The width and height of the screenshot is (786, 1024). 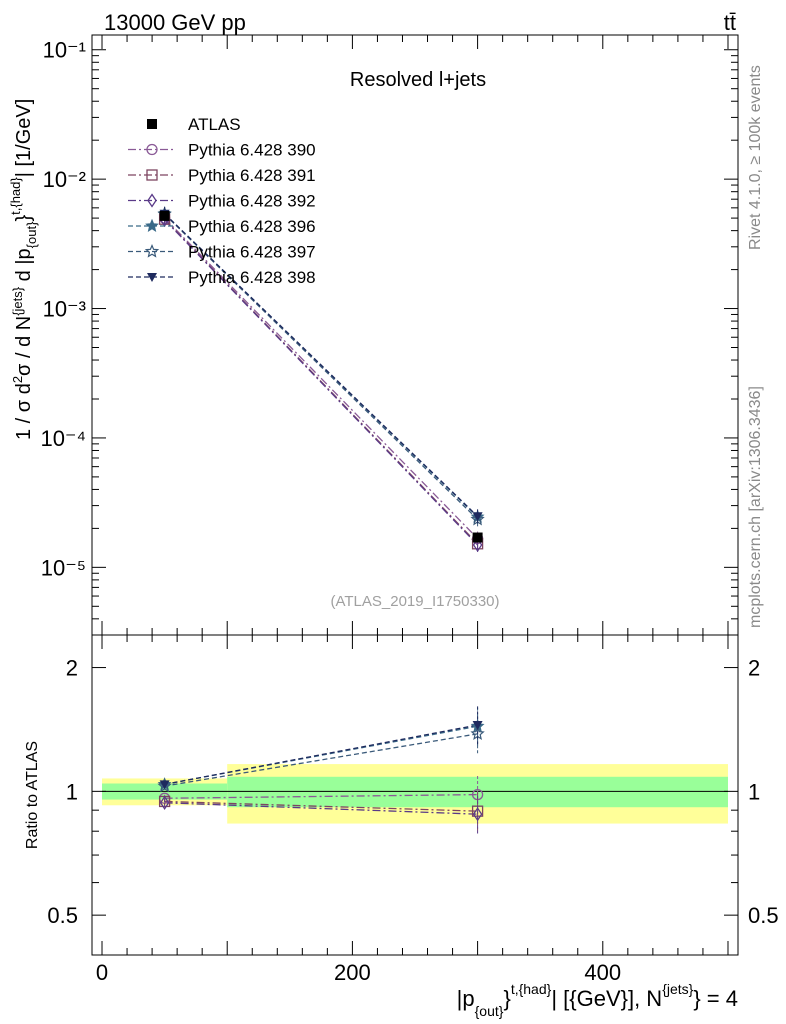 What do you see at coordinates (62, 915) in the screenshot?
I see `ratio-y-tick-label: 0.5` at bounding box center [62, 915].